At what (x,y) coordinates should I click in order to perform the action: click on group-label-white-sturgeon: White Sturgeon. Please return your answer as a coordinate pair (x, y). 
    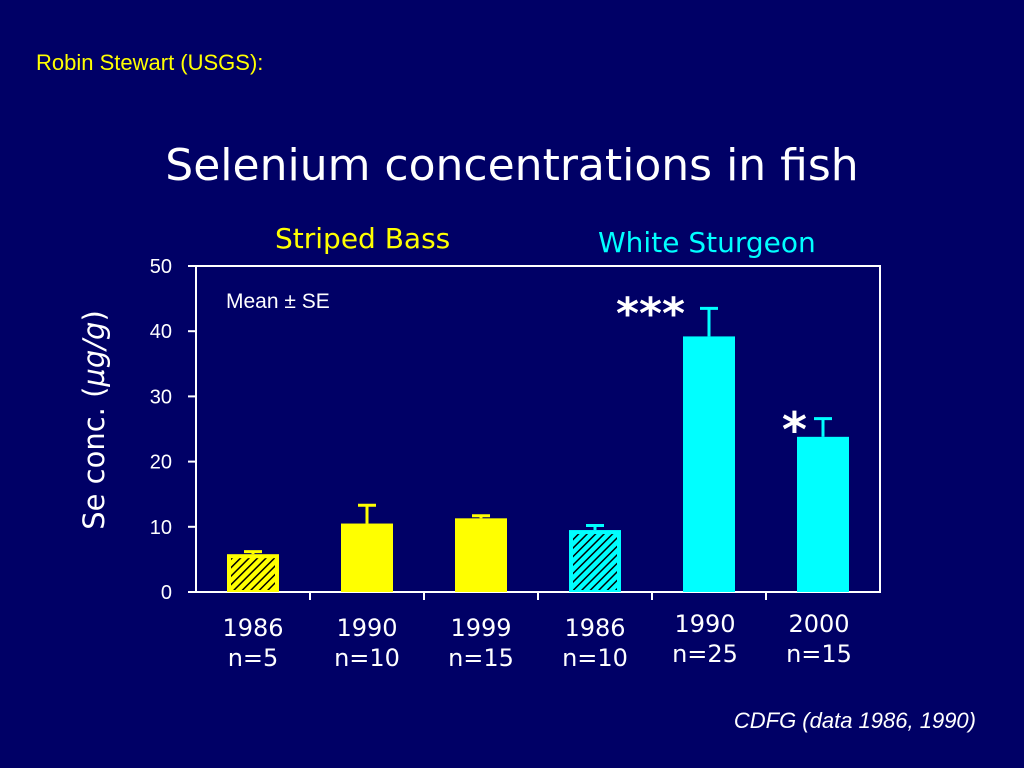
    Looking at the image, I should click on (707, 242).